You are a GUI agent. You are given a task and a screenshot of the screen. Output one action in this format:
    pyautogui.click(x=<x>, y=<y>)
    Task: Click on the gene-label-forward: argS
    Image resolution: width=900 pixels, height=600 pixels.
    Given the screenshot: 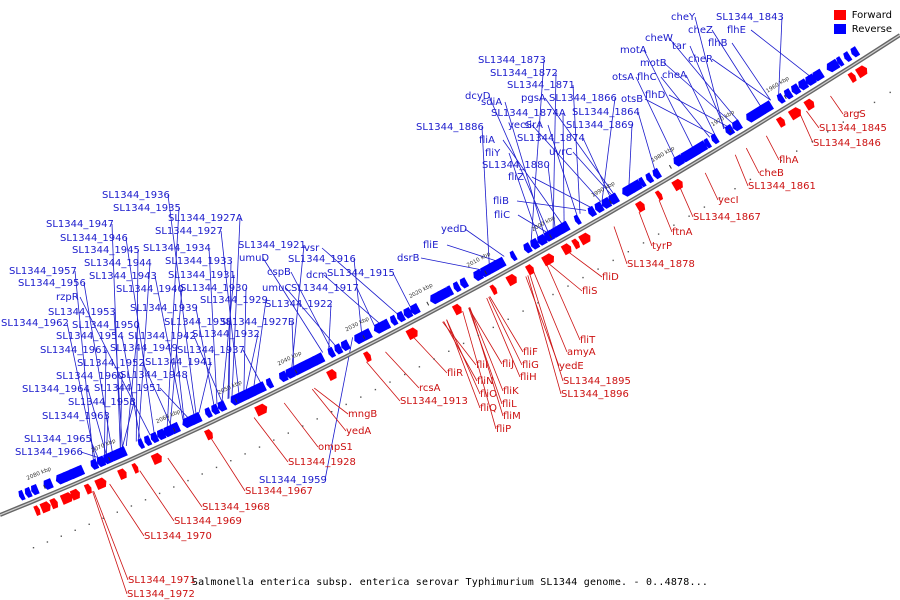 What is the action you would take?
    pyautogui.click(x=854, y=114)
    